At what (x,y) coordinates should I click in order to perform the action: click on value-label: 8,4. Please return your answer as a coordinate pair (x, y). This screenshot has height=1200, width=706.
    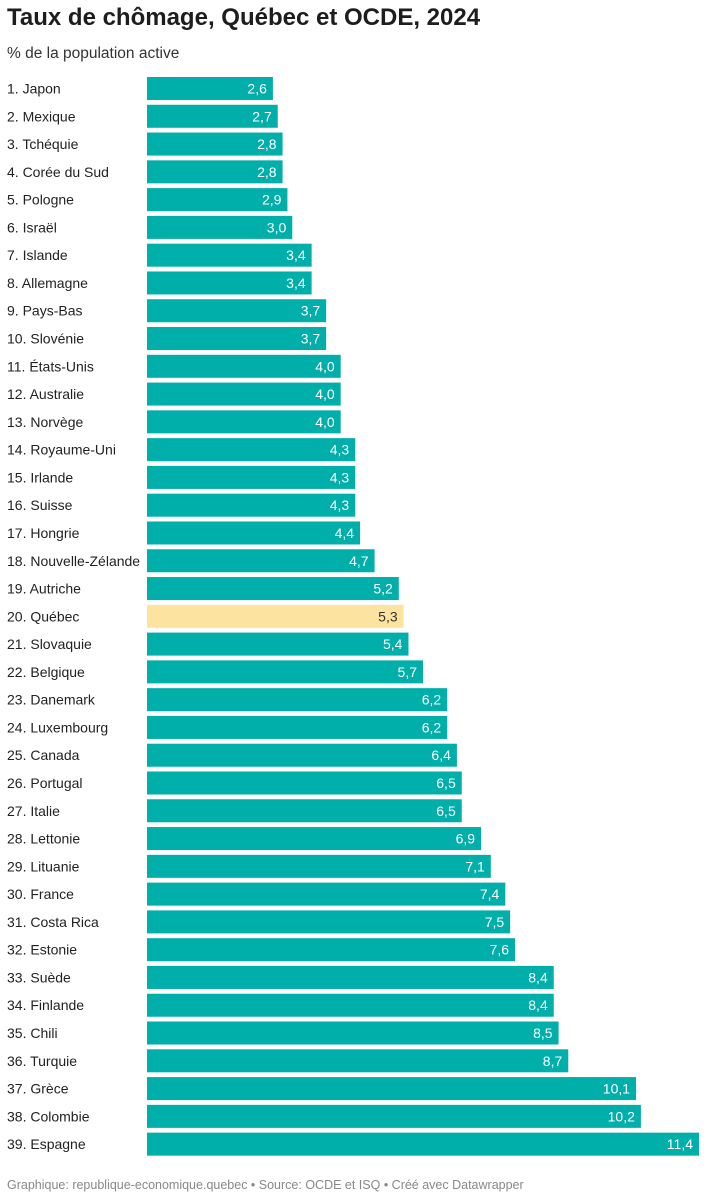
    Looking at the image, I should click on (538, 977).